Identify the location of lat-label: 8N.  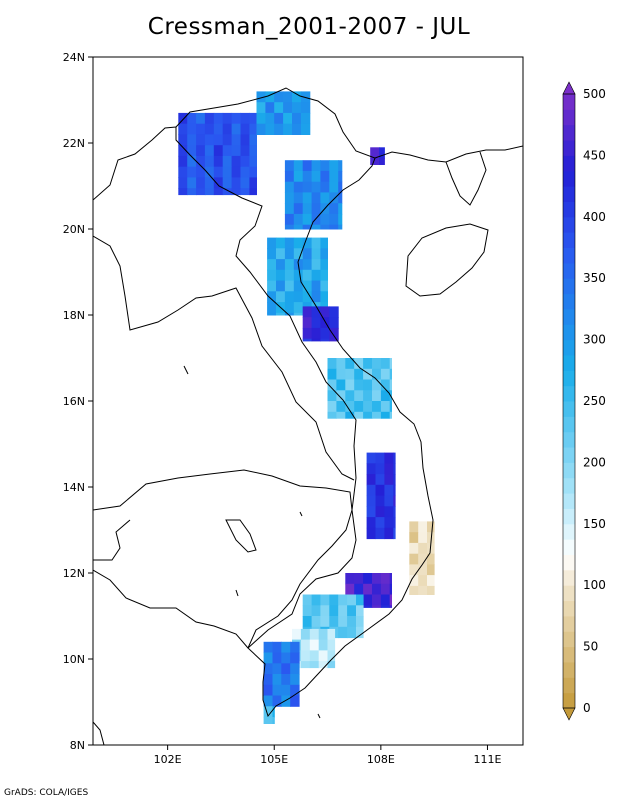
(77, 745).